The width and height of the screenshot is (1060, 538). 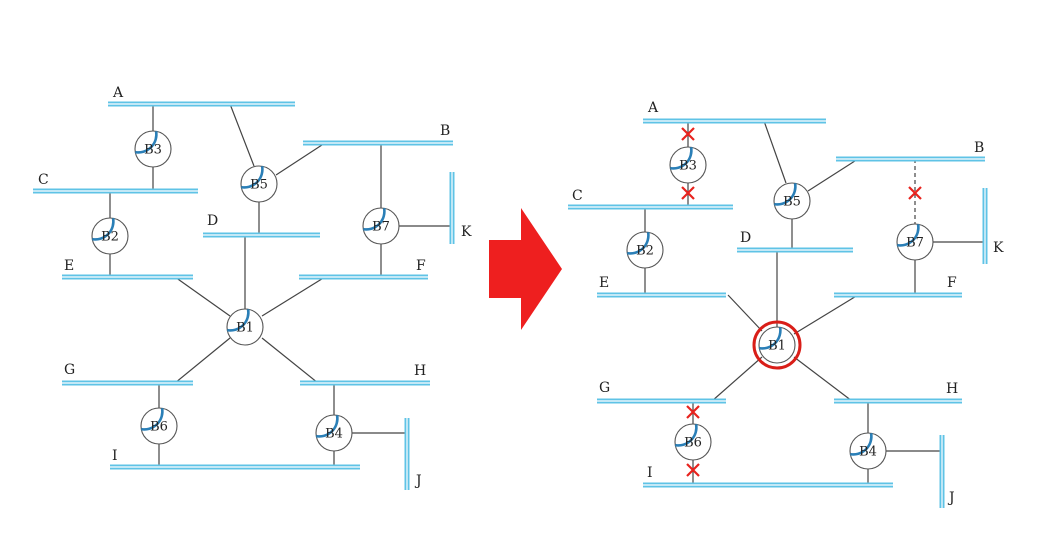 I want to click on transition-arrow, so click(x=525, y=269).